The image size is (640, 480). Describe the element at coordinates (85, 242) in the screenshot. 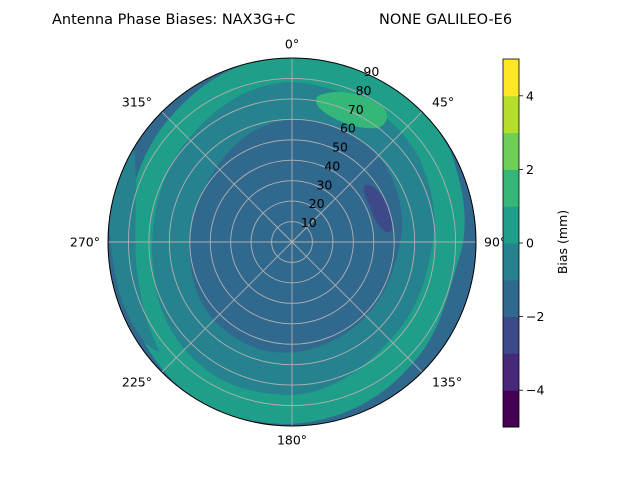

I see `angle-tick-label: 270°` at that location.